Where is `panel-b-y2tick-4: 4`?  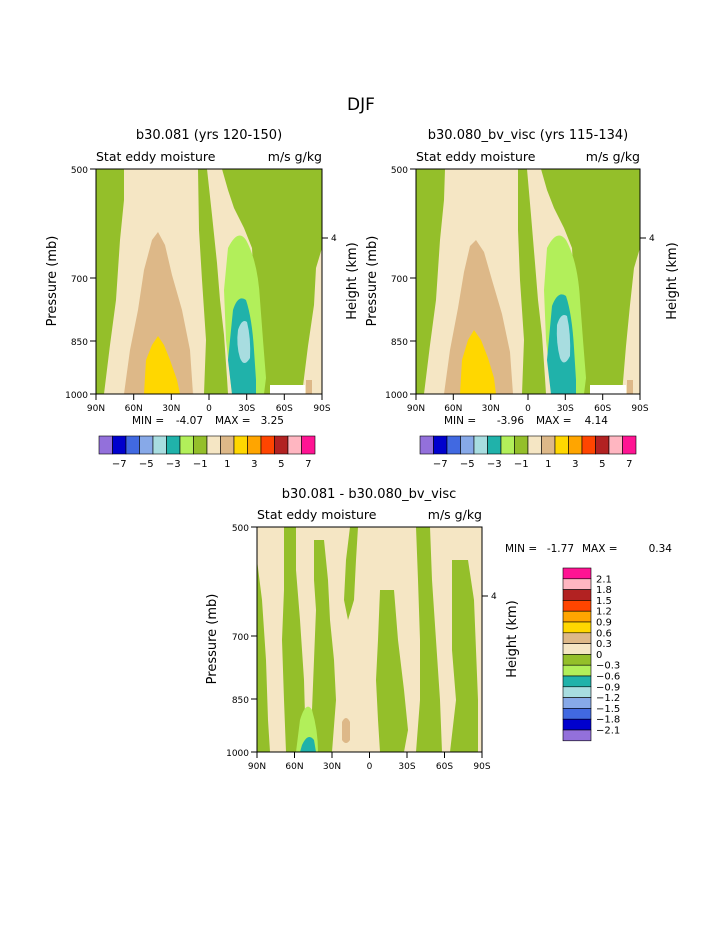
panel-b-y2tick-4: 4 is located at coordinates (652, 239).